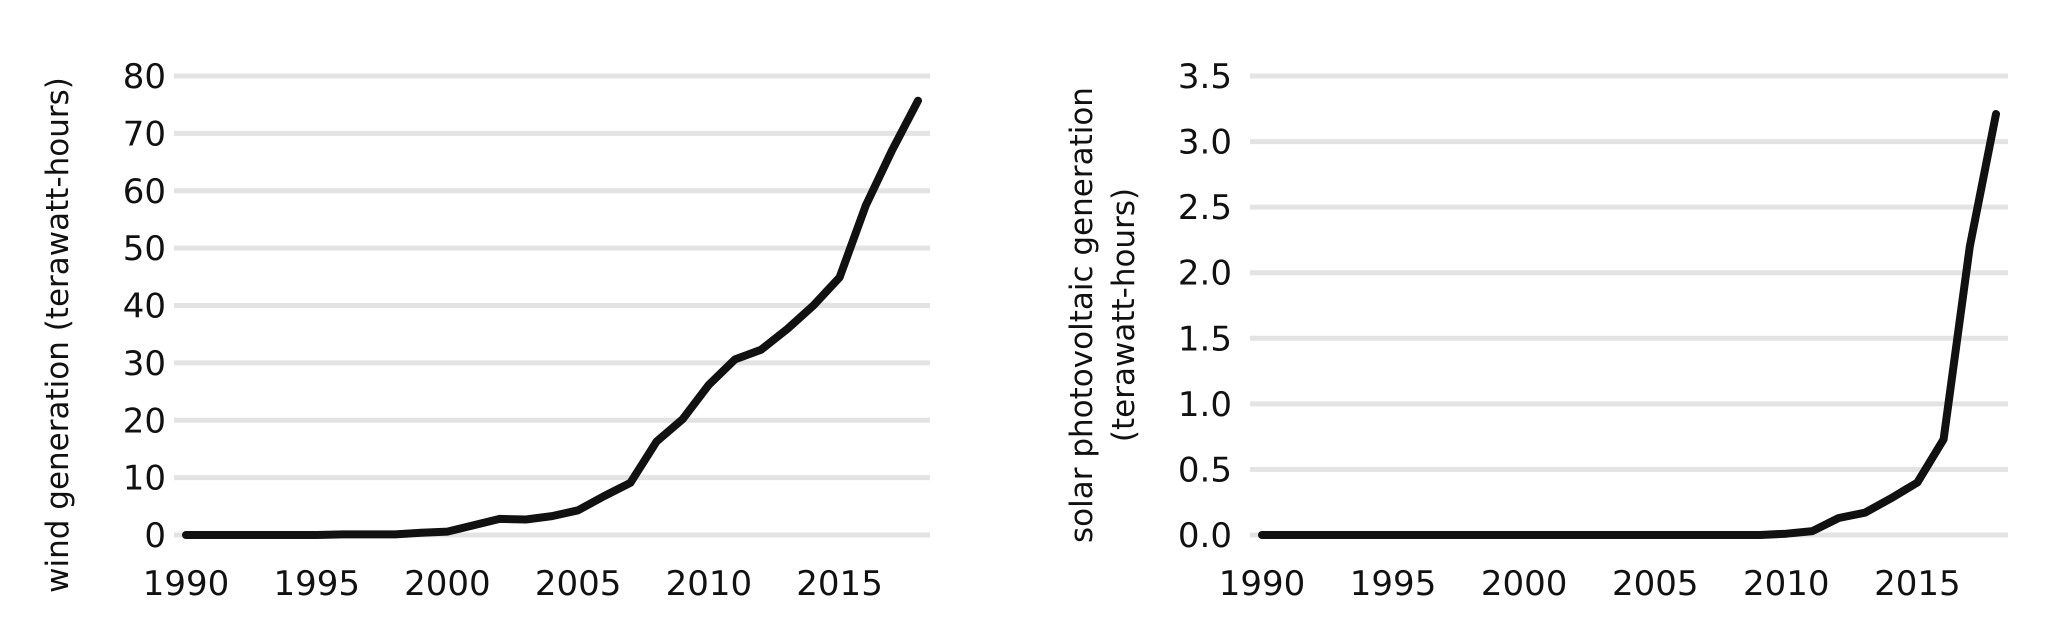 The image size is (2048, 622). What do you see at coordinates (1205, 536) in the screenshot?
I see `solar-y-tick-label: 0.0` at bounding box center [1205, 536].